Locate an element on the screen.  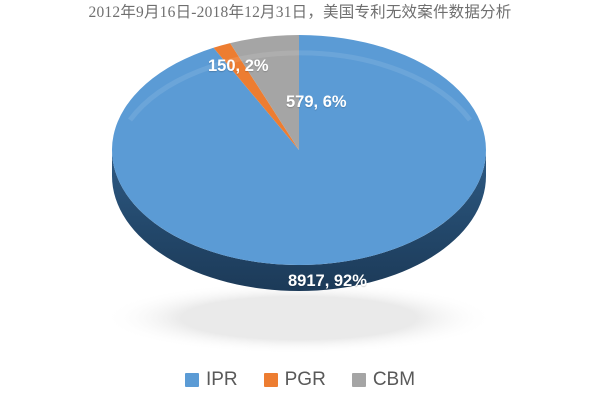
pie-slice-cbm is located at coordinates (264, 92).